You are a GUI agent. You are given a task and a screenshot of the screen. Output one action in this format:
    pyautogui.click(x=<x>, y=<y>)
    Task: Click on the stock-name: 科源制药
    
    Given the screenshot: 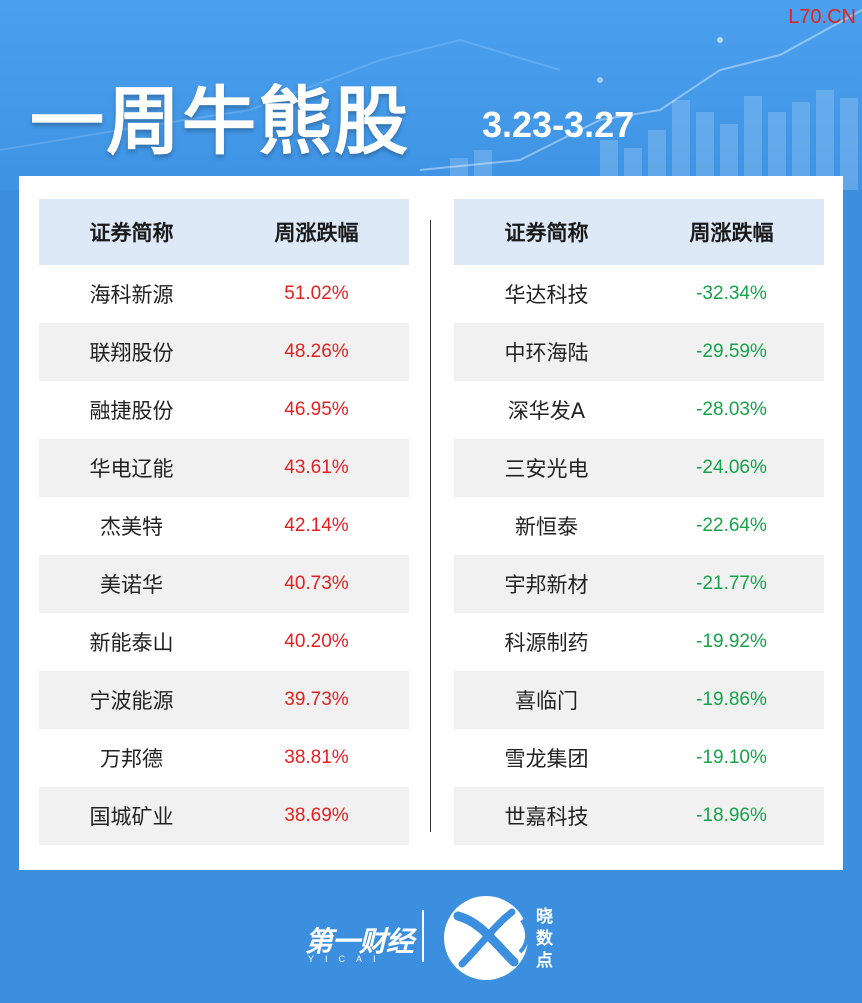 What is the action you would take?
    pyautogui.click(x=546, y=643)
    